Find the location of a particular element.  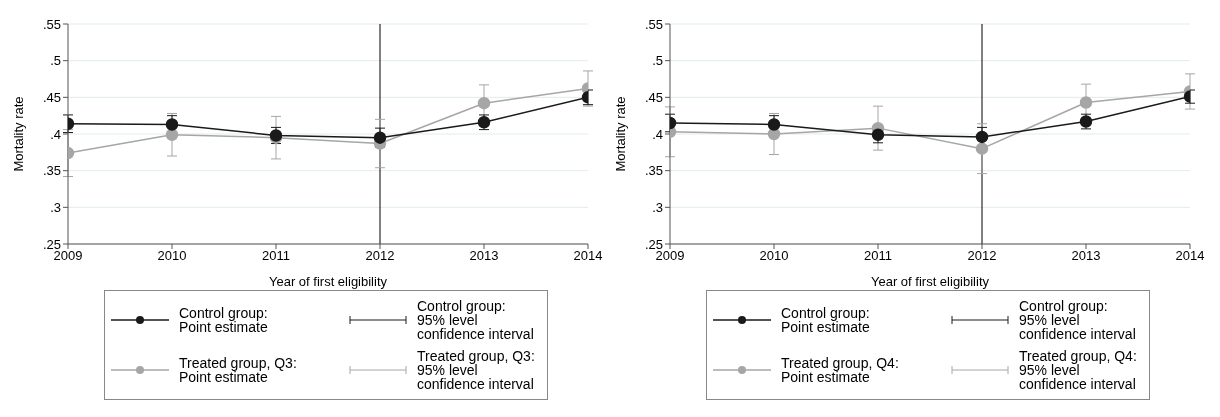

text: Treated group, Q3: 95% level confidence interval is located at coordinates (476, 370).